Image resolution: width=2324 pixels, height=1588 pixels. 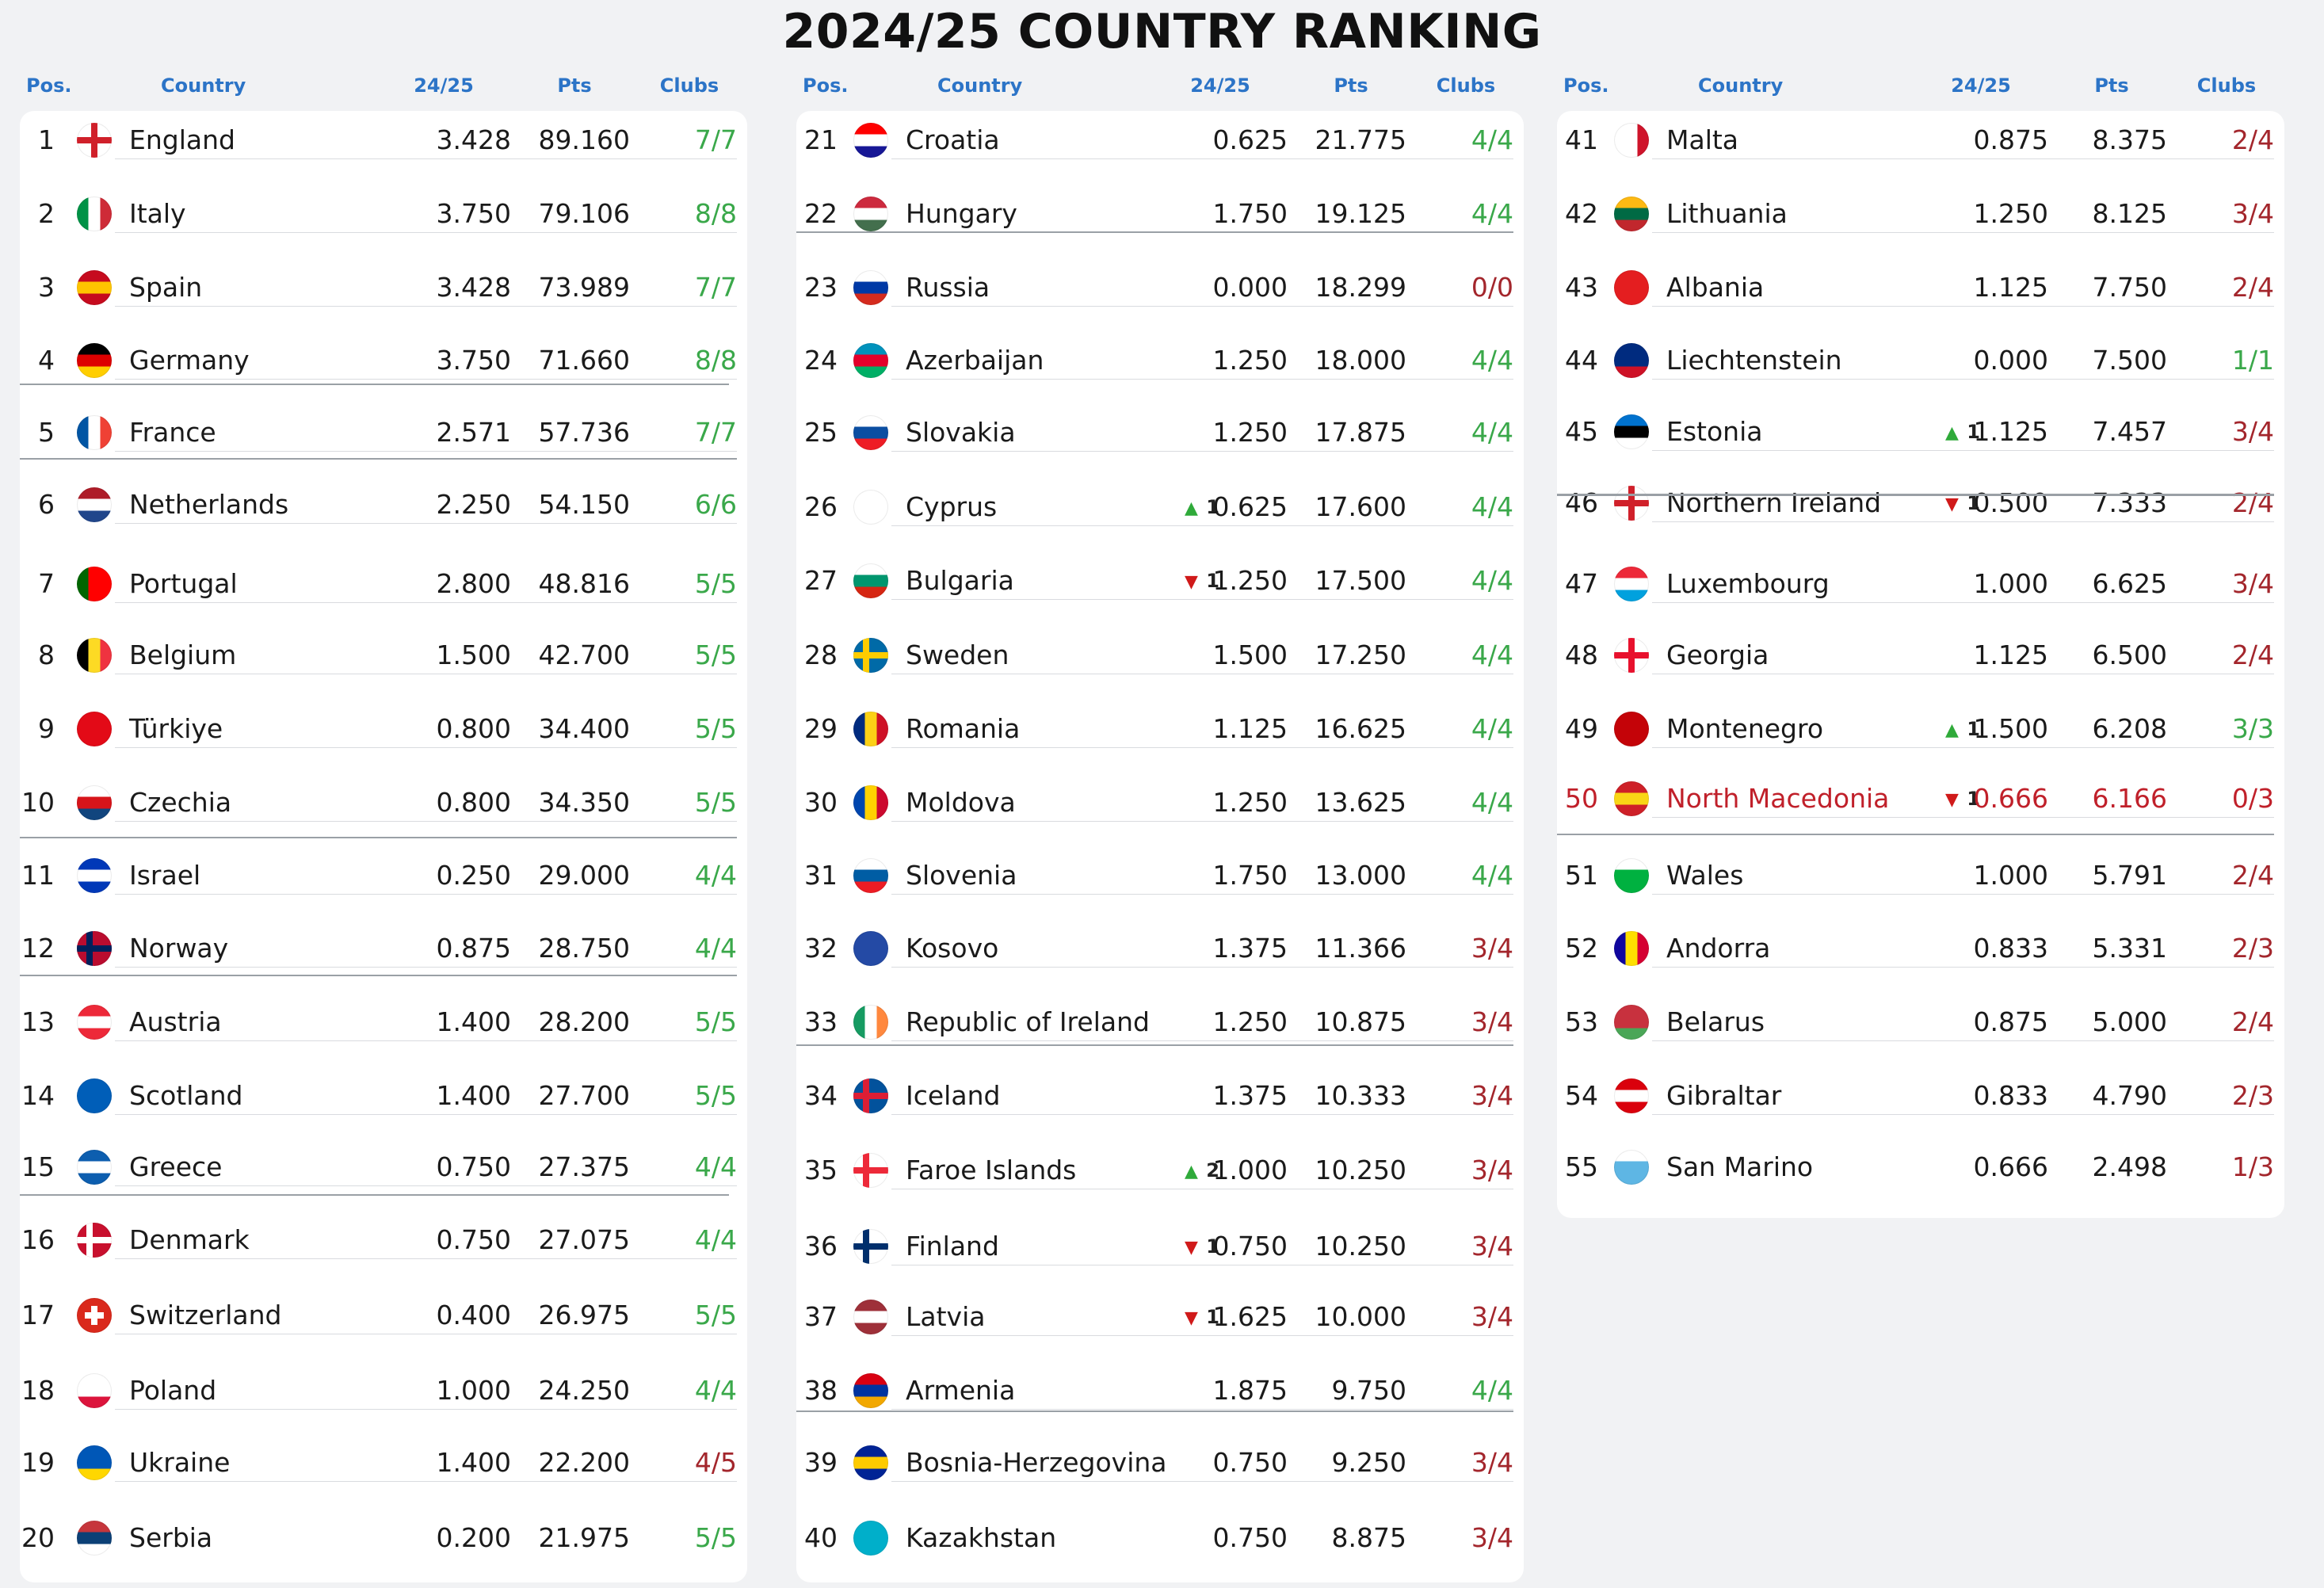 I want to click on country-name: Russia, so click(x=948, y=287).